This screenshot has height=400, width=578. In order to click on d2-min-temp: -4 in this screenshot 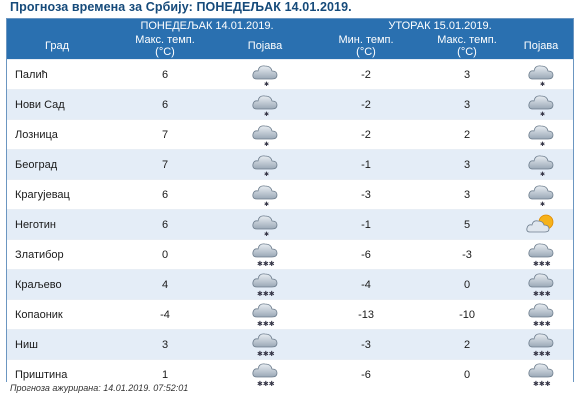, I will do `click(366, 284)`.